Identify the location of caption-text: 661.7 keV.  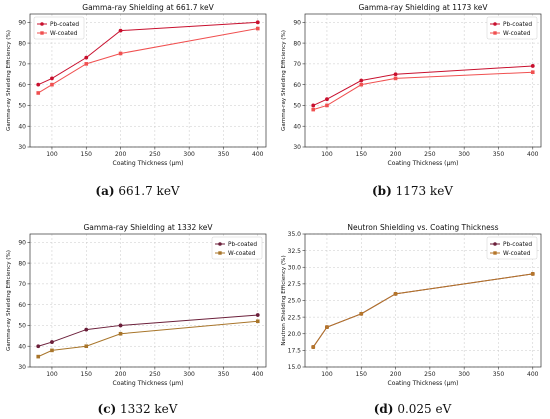
(149, 191).